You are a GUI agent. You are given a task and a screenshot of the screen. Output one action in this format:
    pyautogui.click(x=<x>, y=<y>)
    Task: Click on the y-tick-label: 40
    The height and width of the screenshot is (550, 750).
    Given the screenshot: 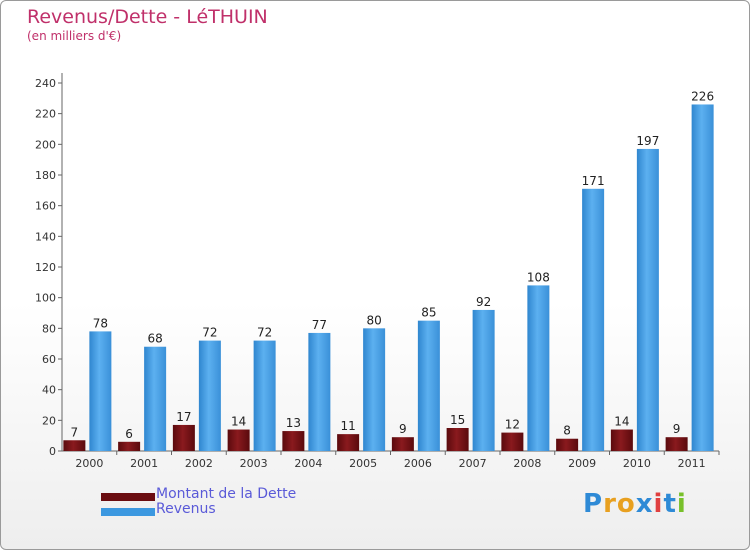 What is the action you would take?
    pyautogui.click(x=49, y=390)
    